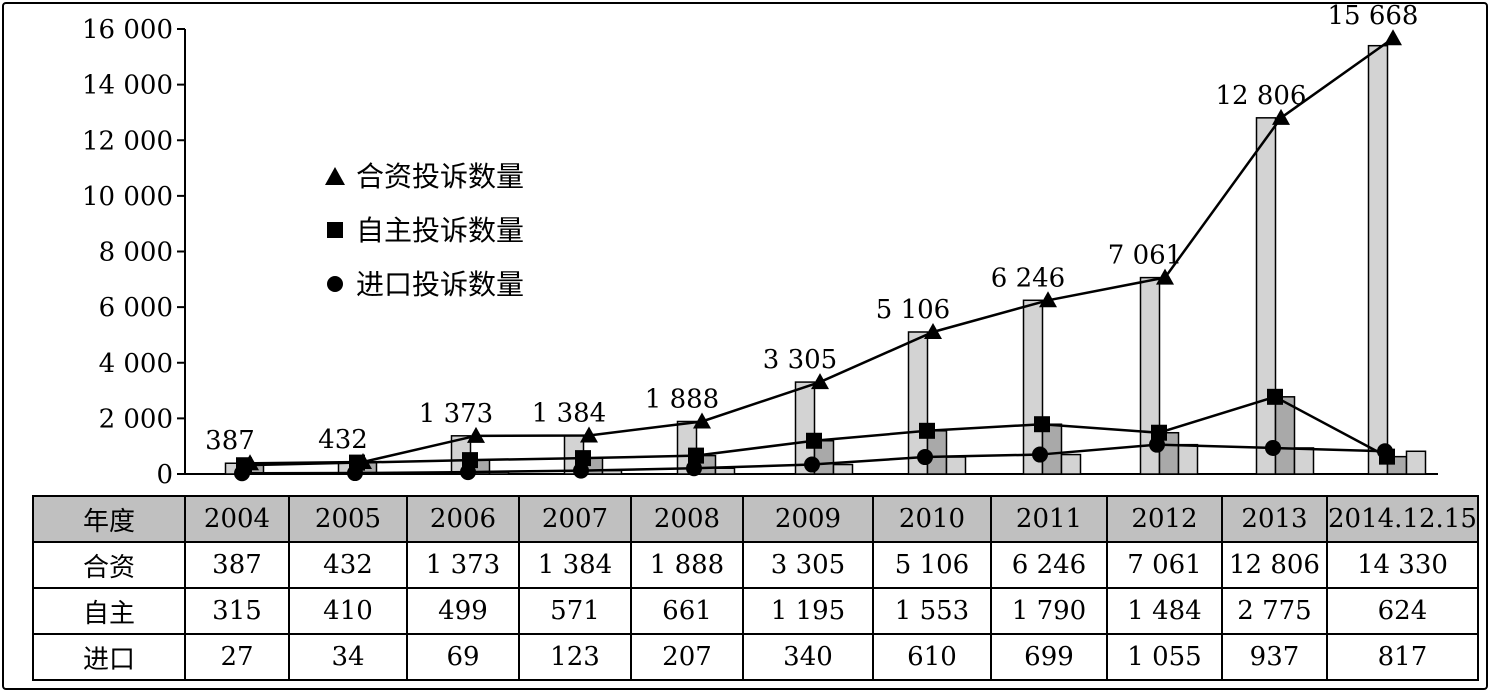  Describe the element at coordinates (463, 565) in the screenshot. I see `table-cell: 1 373` at that location.